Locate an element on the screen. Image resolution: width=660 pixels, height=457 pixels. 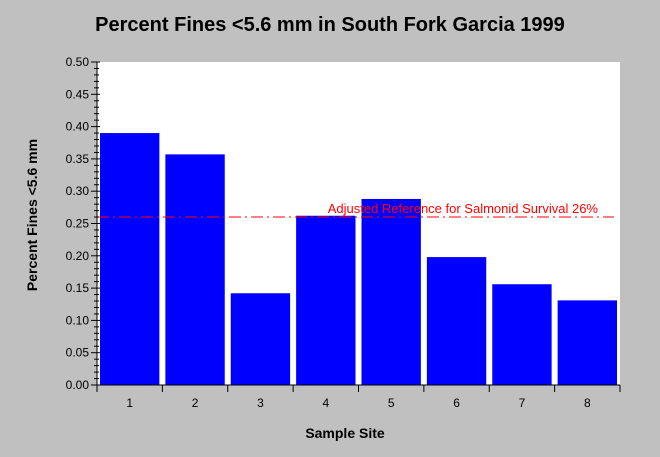
y-tick-label: 0.50 is located at coordinates (78, 62).